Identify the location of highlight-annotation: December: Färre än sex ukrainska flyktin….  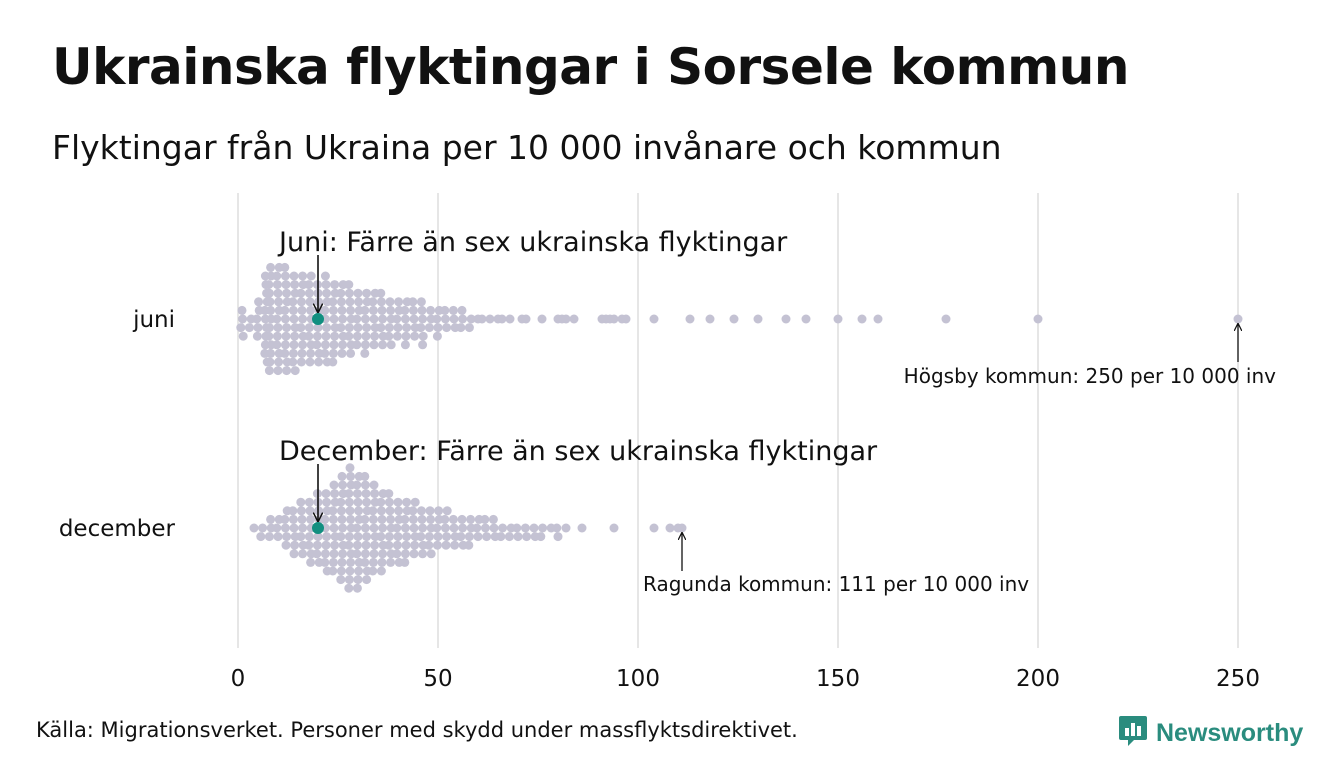
(578, 451).